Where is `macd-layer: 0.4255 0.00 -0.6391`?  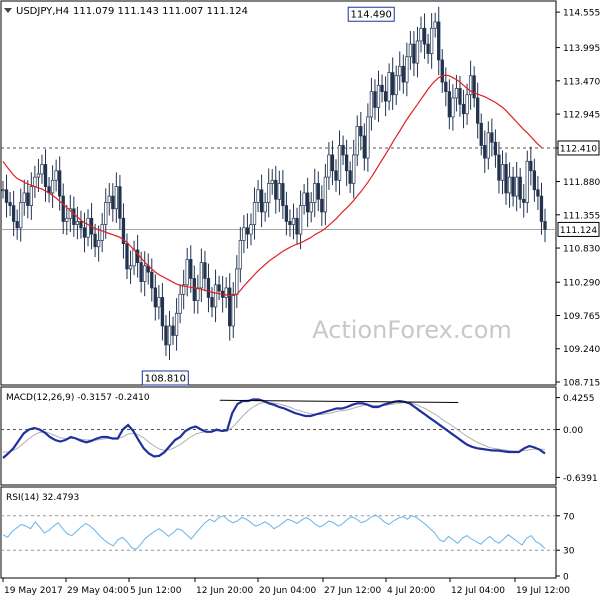 macd-layer: 0.4255 0.00 -0.6391 is located at coordinates (299, 439).